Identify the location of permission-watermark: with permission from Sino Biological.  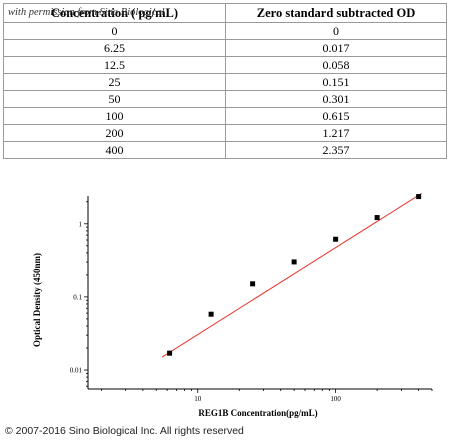
(86, 12).